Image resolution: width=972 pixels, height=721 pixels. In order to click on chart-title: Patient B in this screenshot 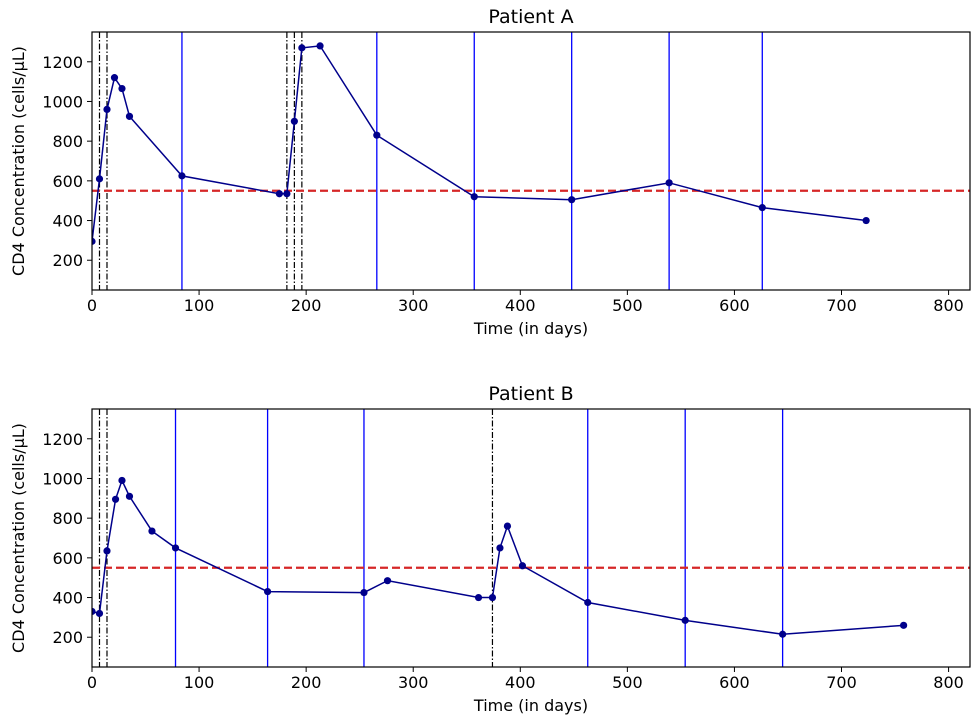, I will do `click(530, 394)`.